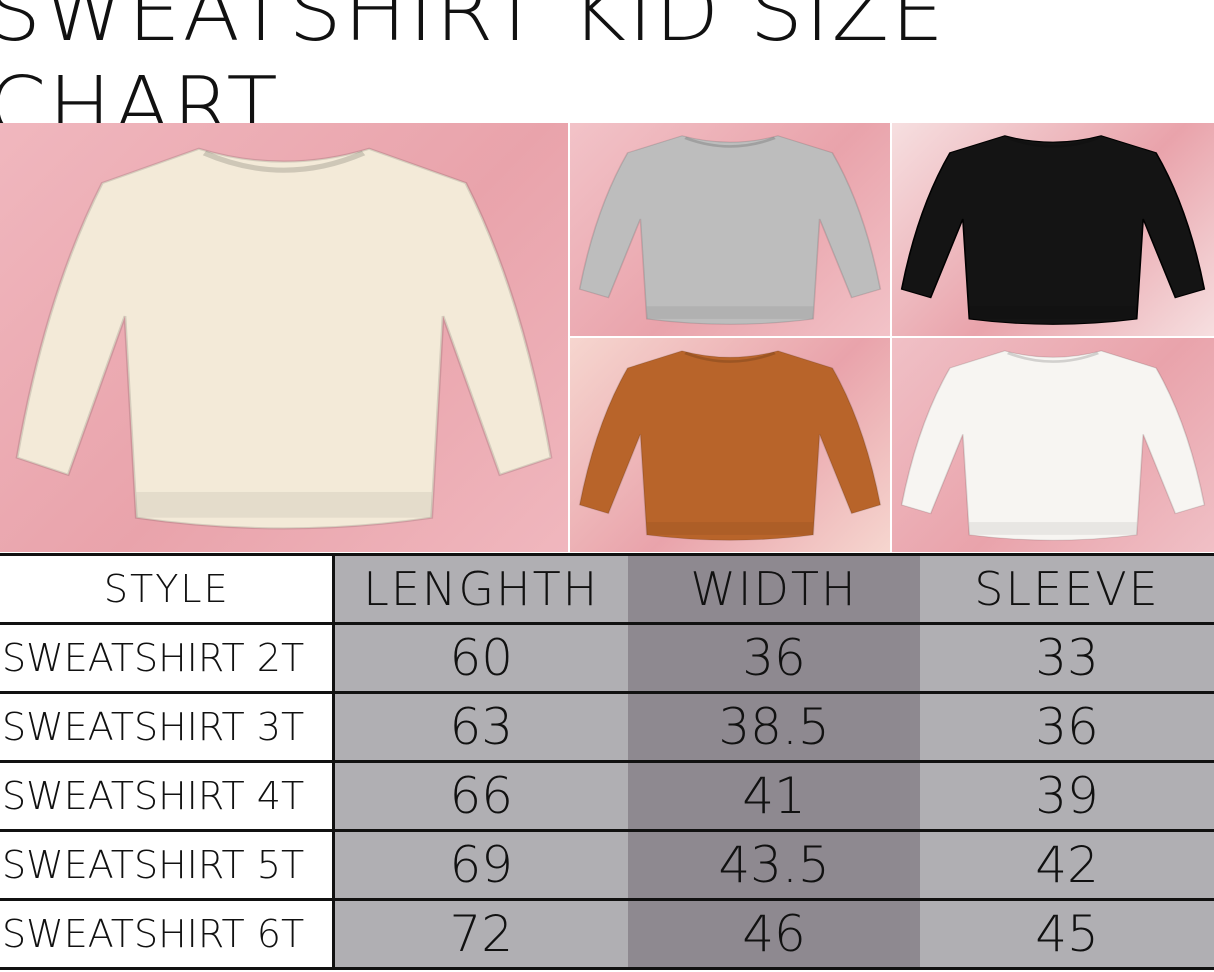  What do you see at coordinates (774, 796) in the screenshot?
I see `value-cell: 41` at bounding box center [774, 796].